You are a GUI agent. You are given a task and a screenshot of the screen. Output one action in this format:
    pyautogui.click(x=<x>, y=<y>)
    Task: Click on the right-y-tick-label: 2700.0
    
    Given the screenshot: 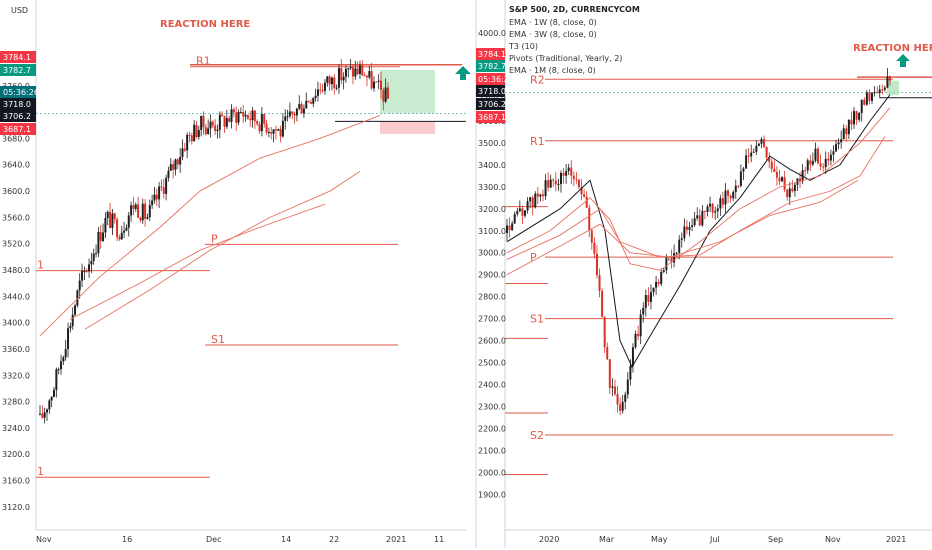 What is the action you would take?
    pyautogui.click(x=492, y=319)
    